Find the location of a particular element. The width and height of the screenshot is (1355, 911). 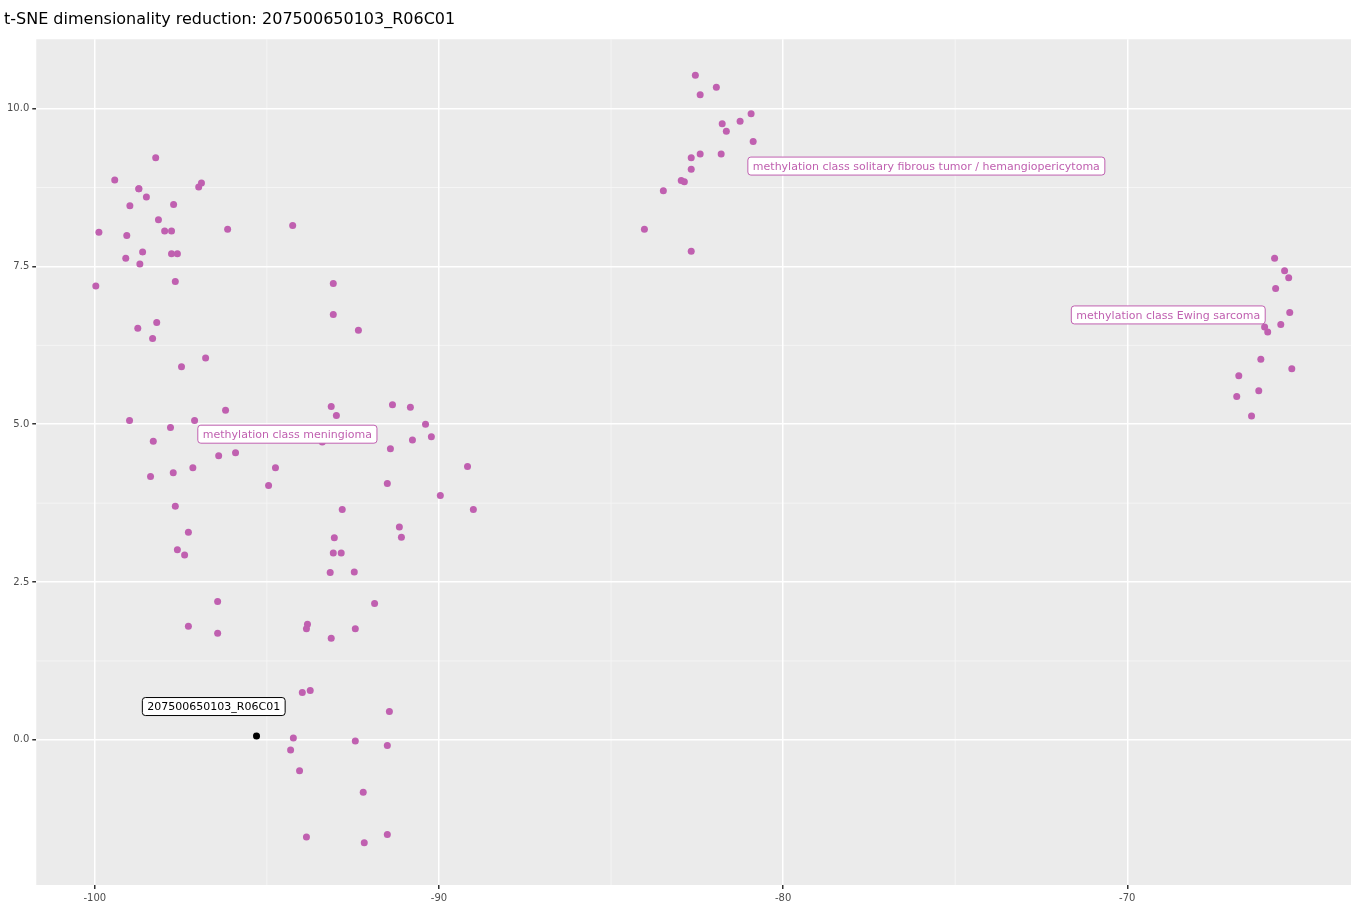

x-tick-label: -80 is located at coordinates (783, 897).